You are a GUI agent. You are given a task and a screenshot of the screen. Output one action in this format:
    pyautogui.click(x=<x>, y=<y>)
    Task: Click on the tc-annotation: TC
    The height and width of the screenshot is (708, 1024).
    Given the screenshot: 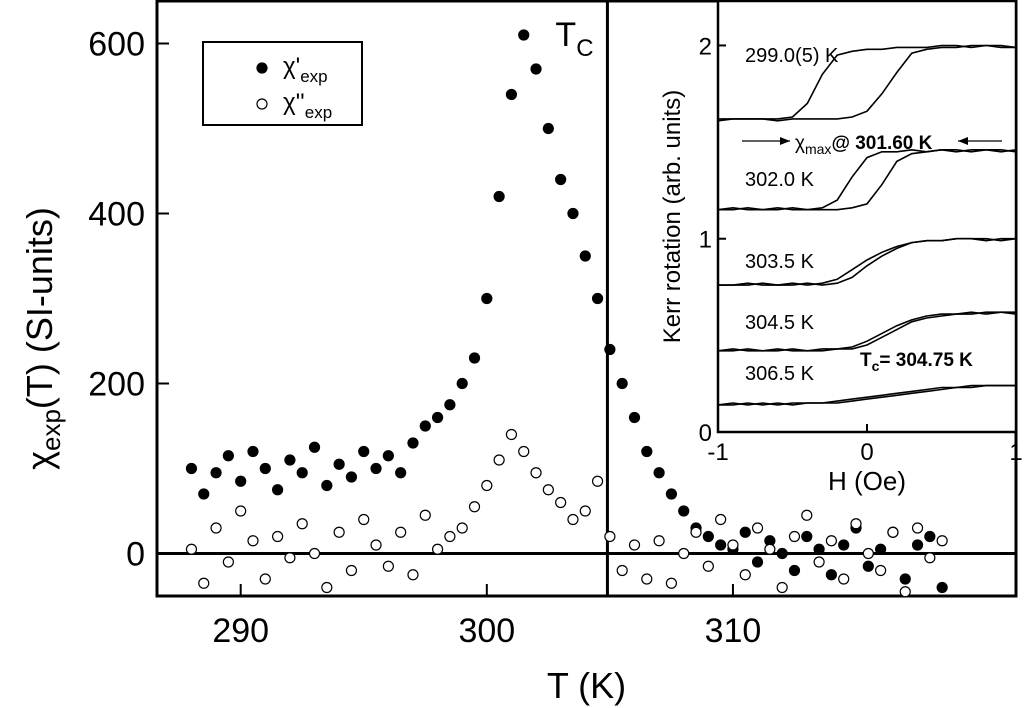 What is the action you would take?
    pyautogui.click(x=574, y=39)
    